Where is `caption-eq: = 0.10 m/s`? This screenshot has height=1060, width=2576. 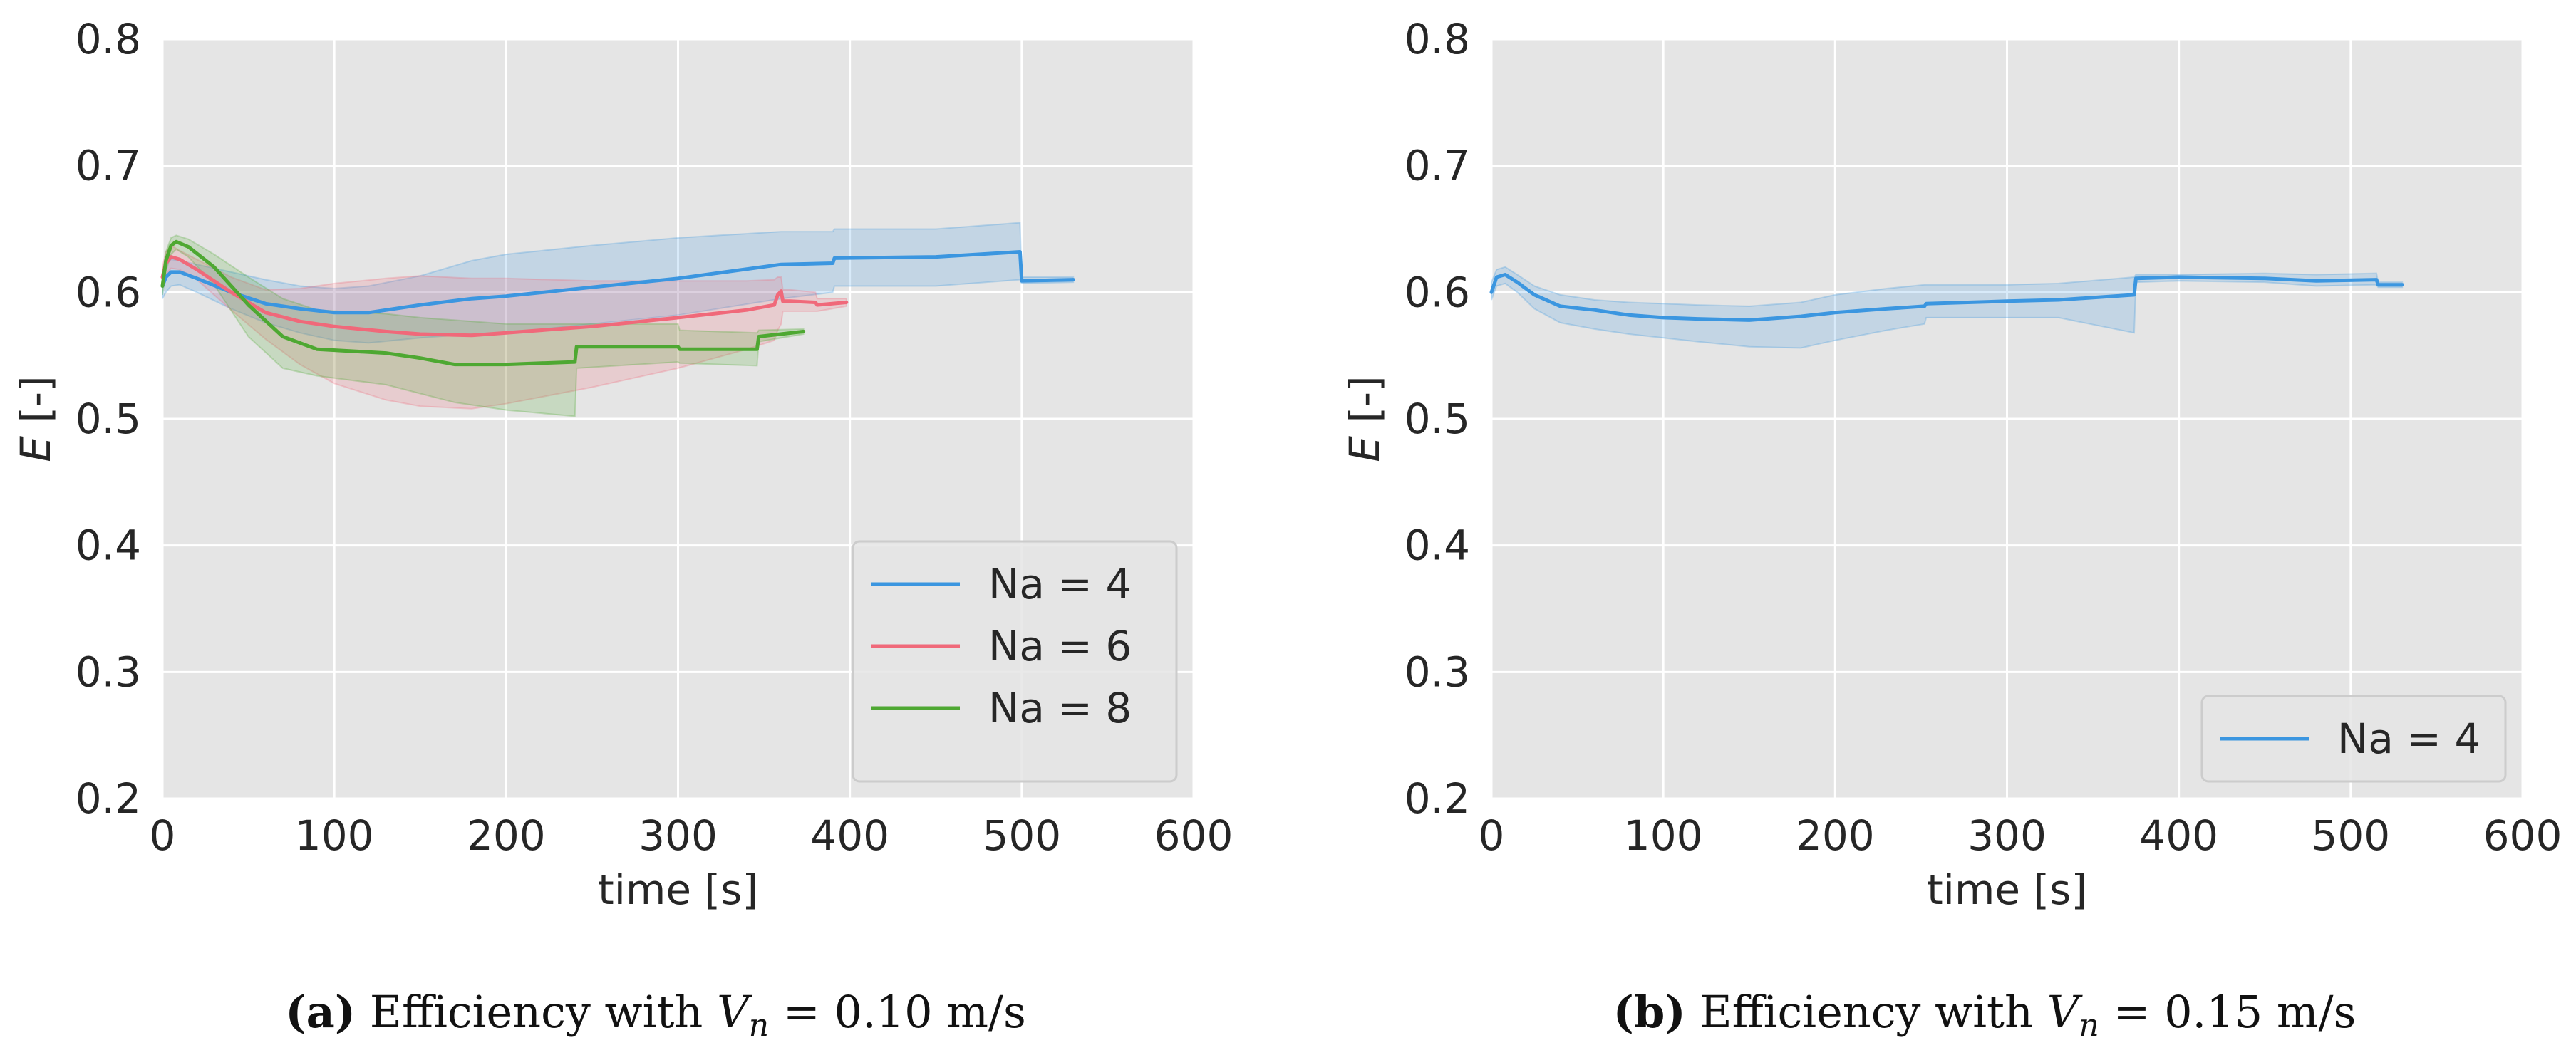
caption-eq: = 0.10 m/s is located at coordinates (898, 1012).